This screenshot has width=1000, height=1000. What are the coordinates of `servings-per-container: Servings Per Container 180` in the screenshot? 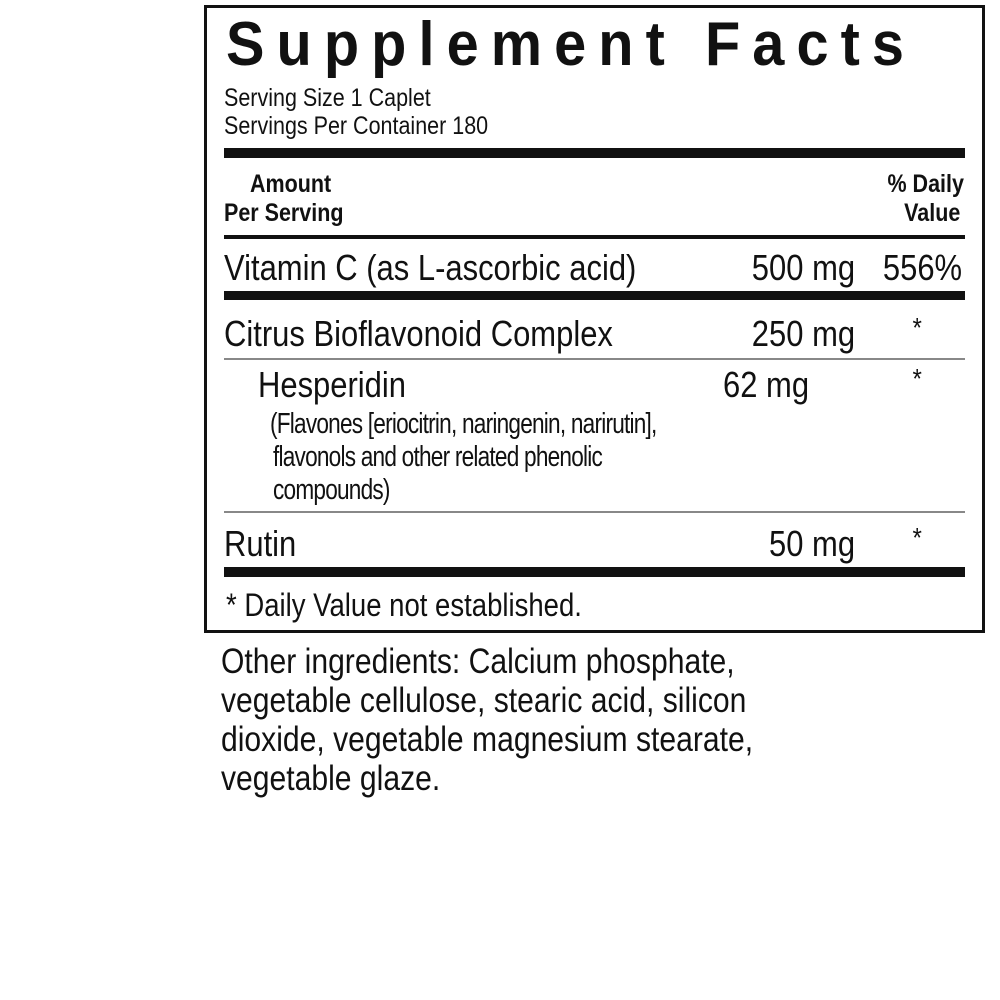 It's located at (356, 126).